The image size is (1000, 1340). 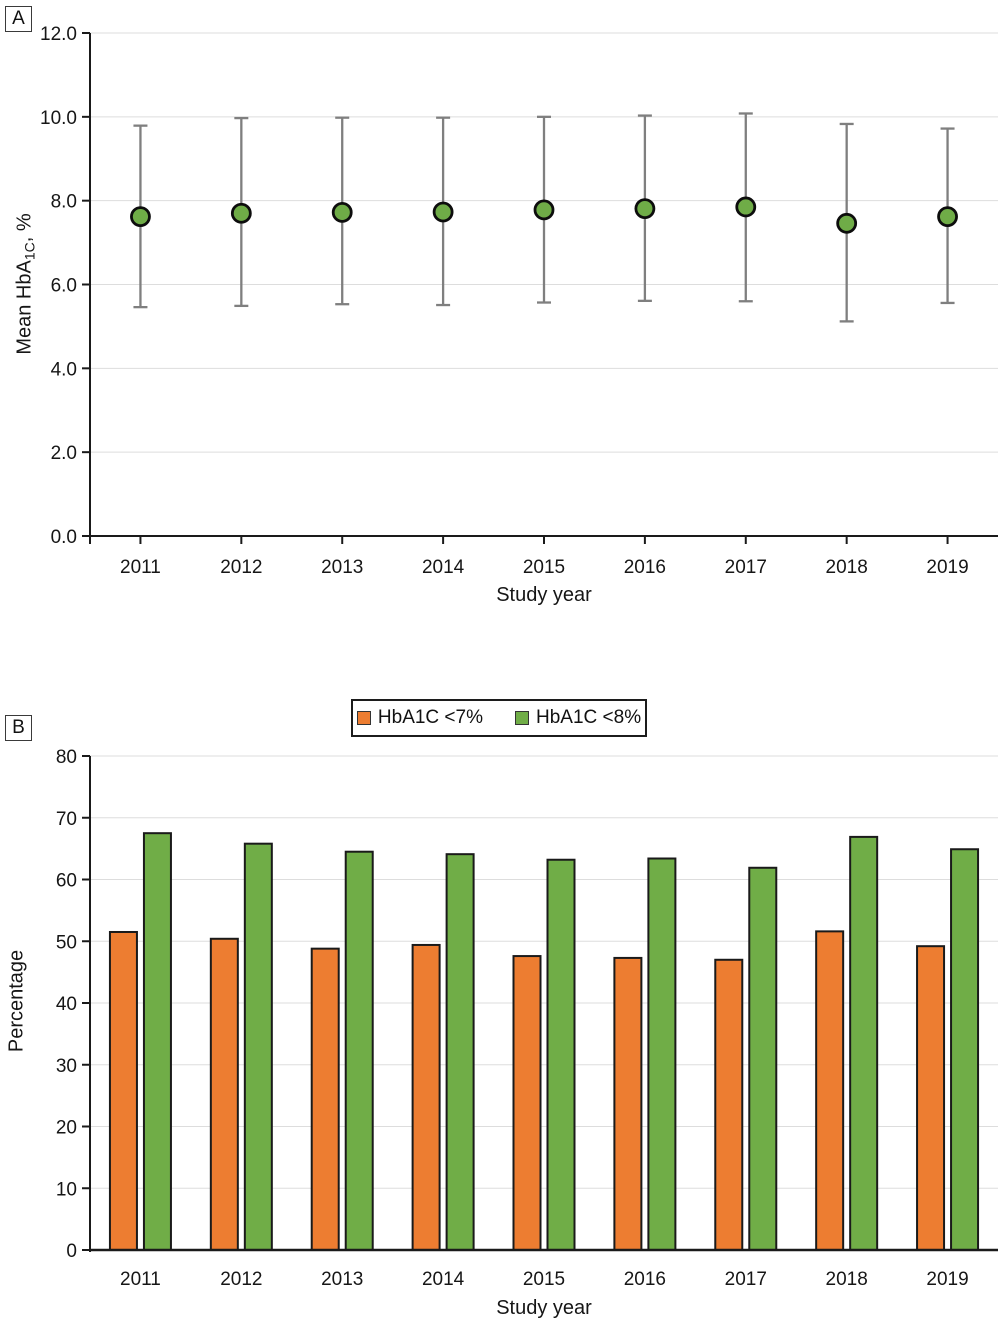 I want to click on y-title-a-main: Mean HbA, so click(x=24, y=307).